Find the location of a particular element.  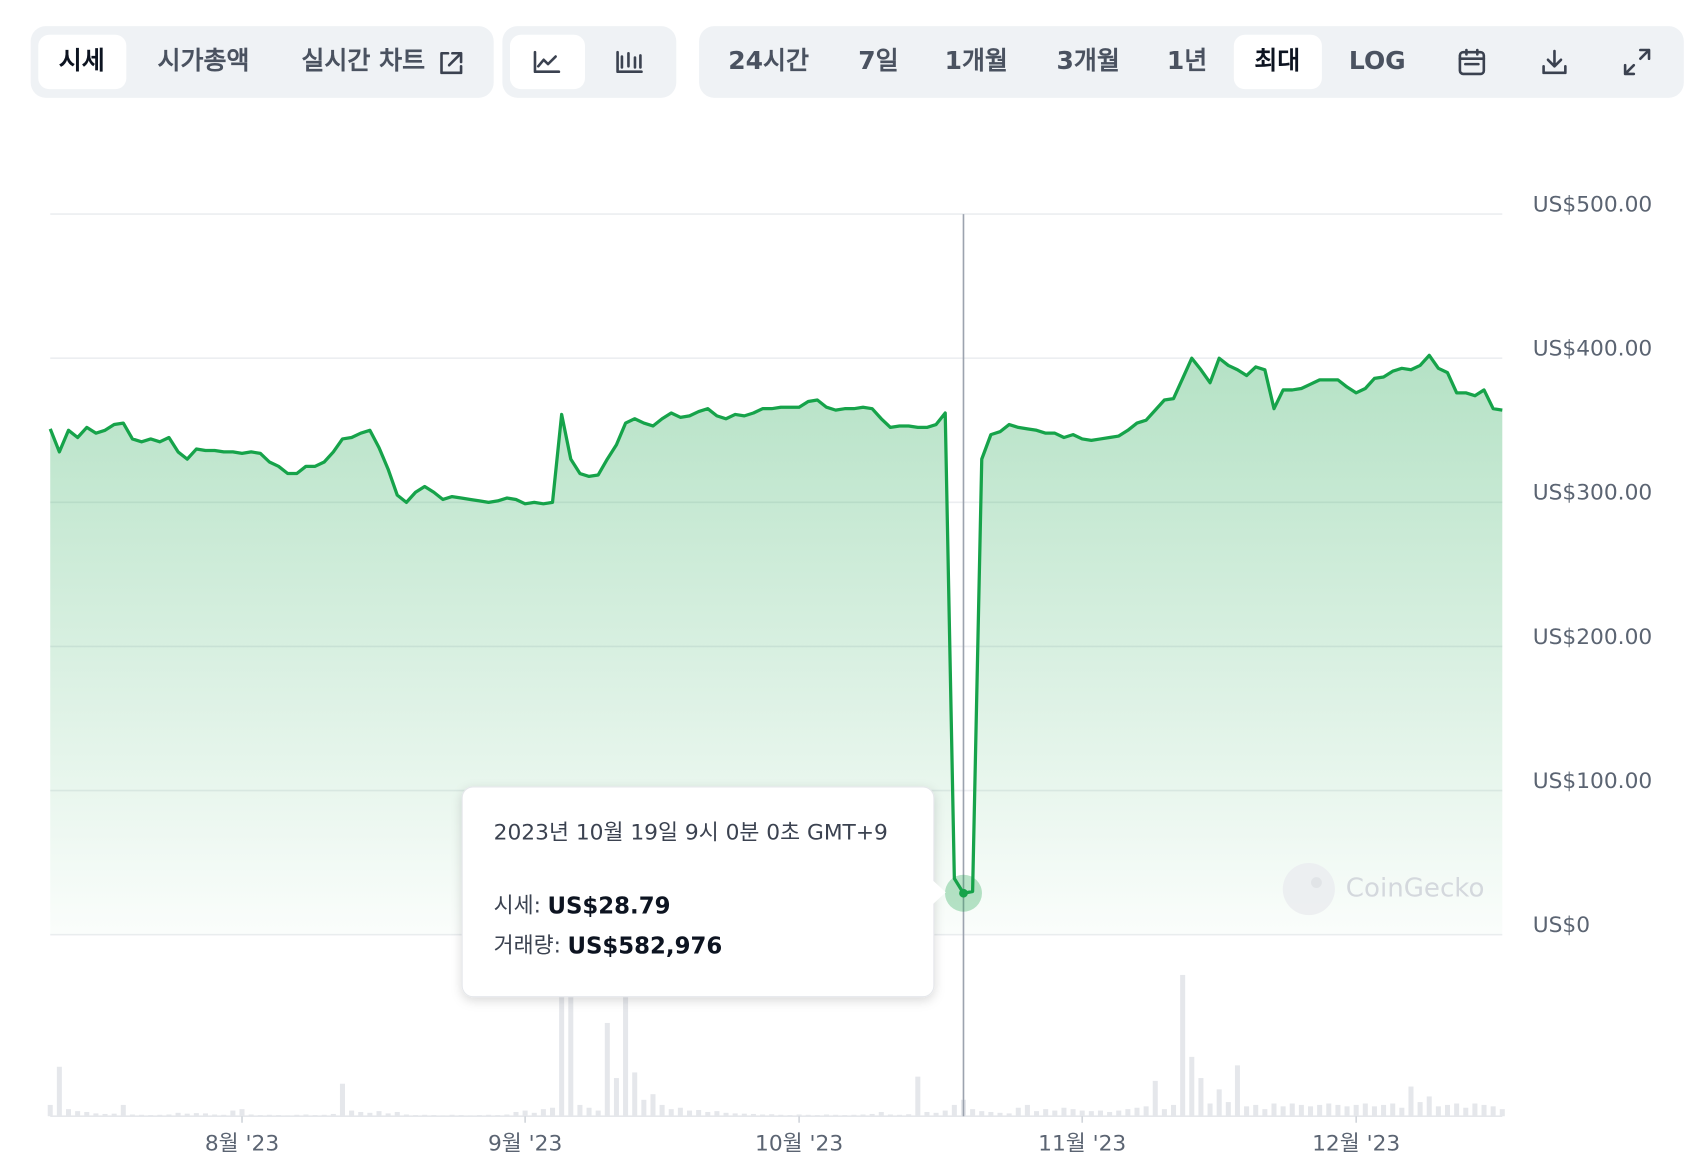

y-tick-label: US$500.00 is located at coordinates (1593, 204).